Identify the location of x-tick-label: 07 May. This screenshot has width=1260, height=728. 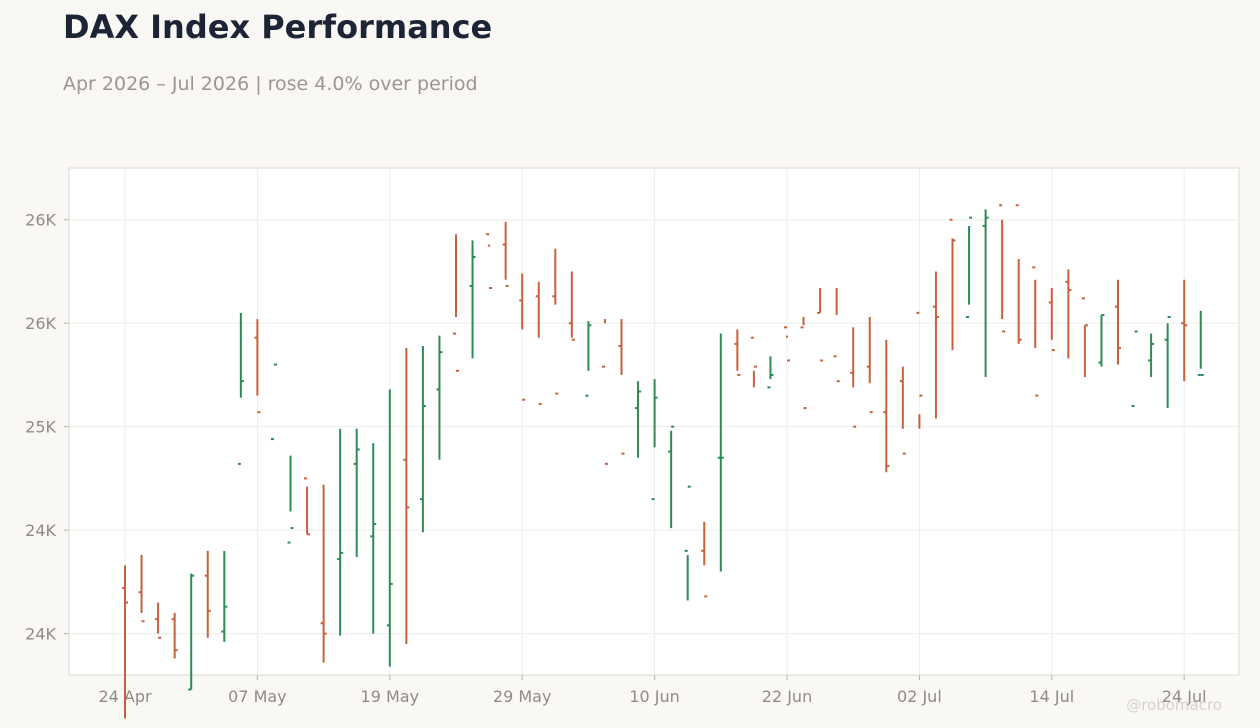
(257, 696).